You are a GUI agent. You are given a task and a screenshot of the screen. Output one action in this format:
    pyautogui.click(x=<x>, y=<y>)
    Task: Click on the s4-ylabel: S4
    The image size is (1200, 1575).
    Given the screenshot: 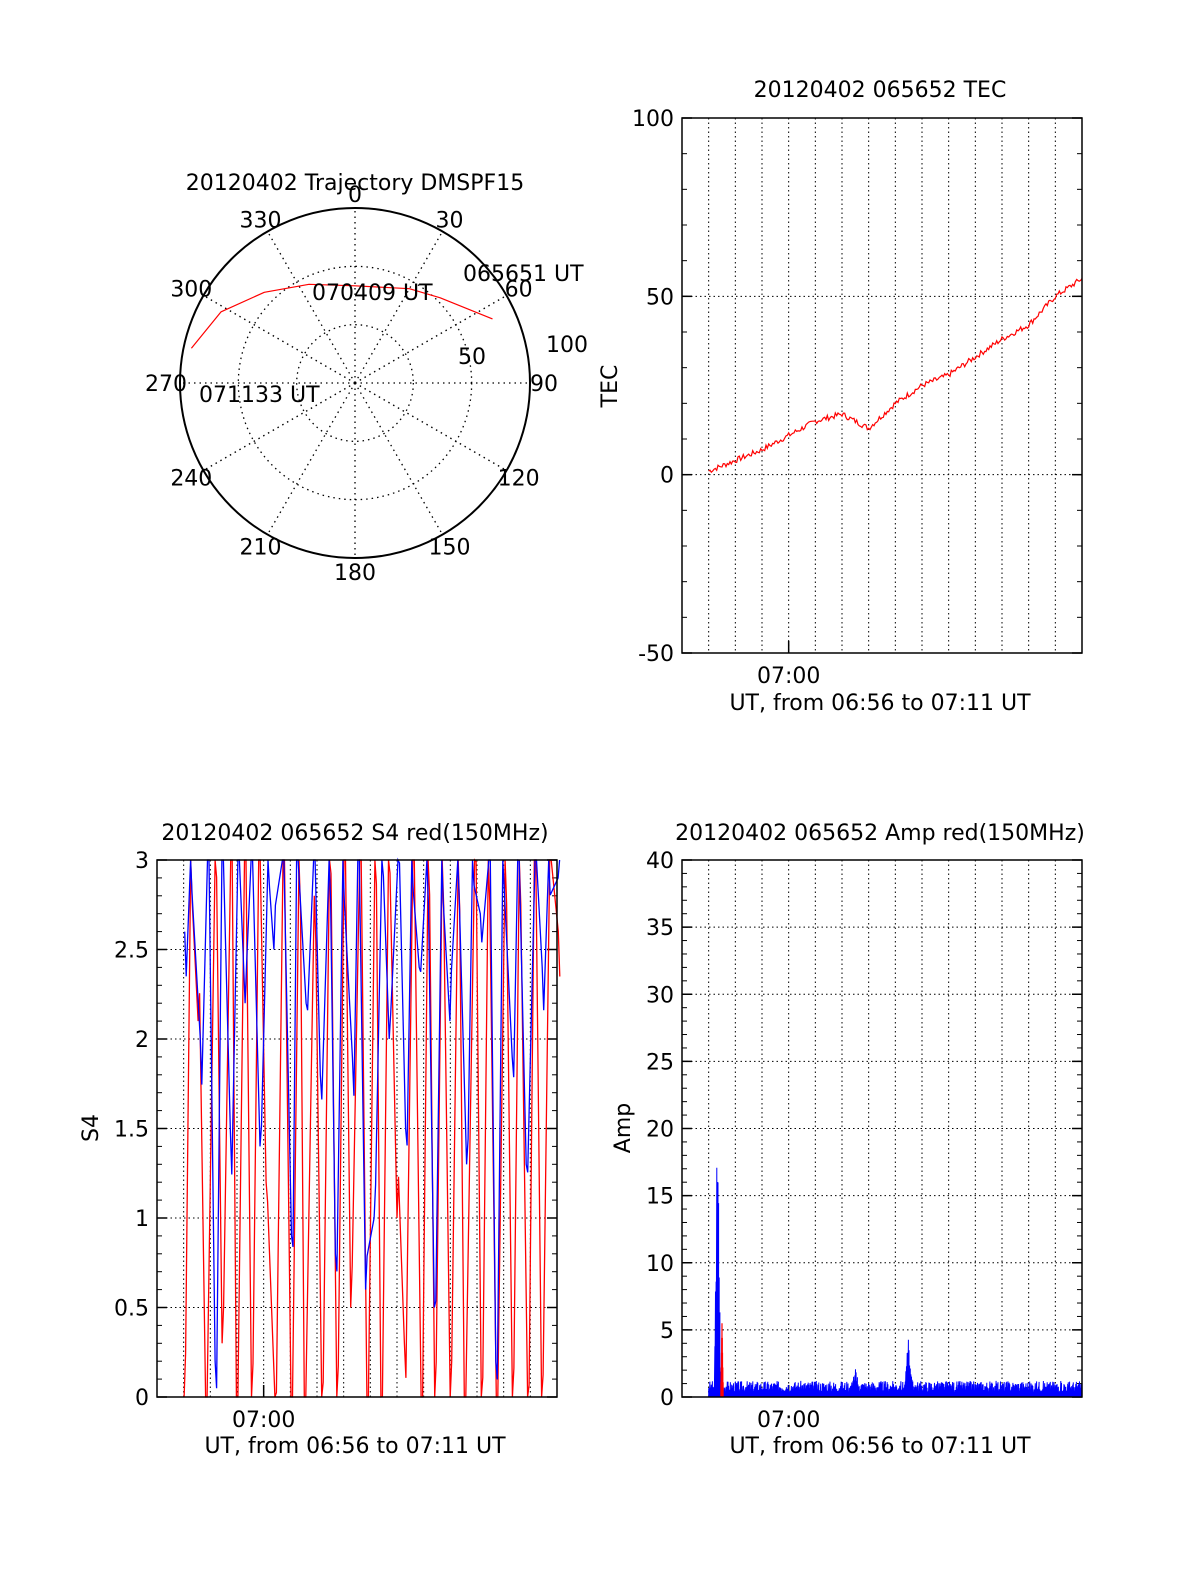 What is the action you would take?
    pyautogui.click(x=91, y=1128)
    